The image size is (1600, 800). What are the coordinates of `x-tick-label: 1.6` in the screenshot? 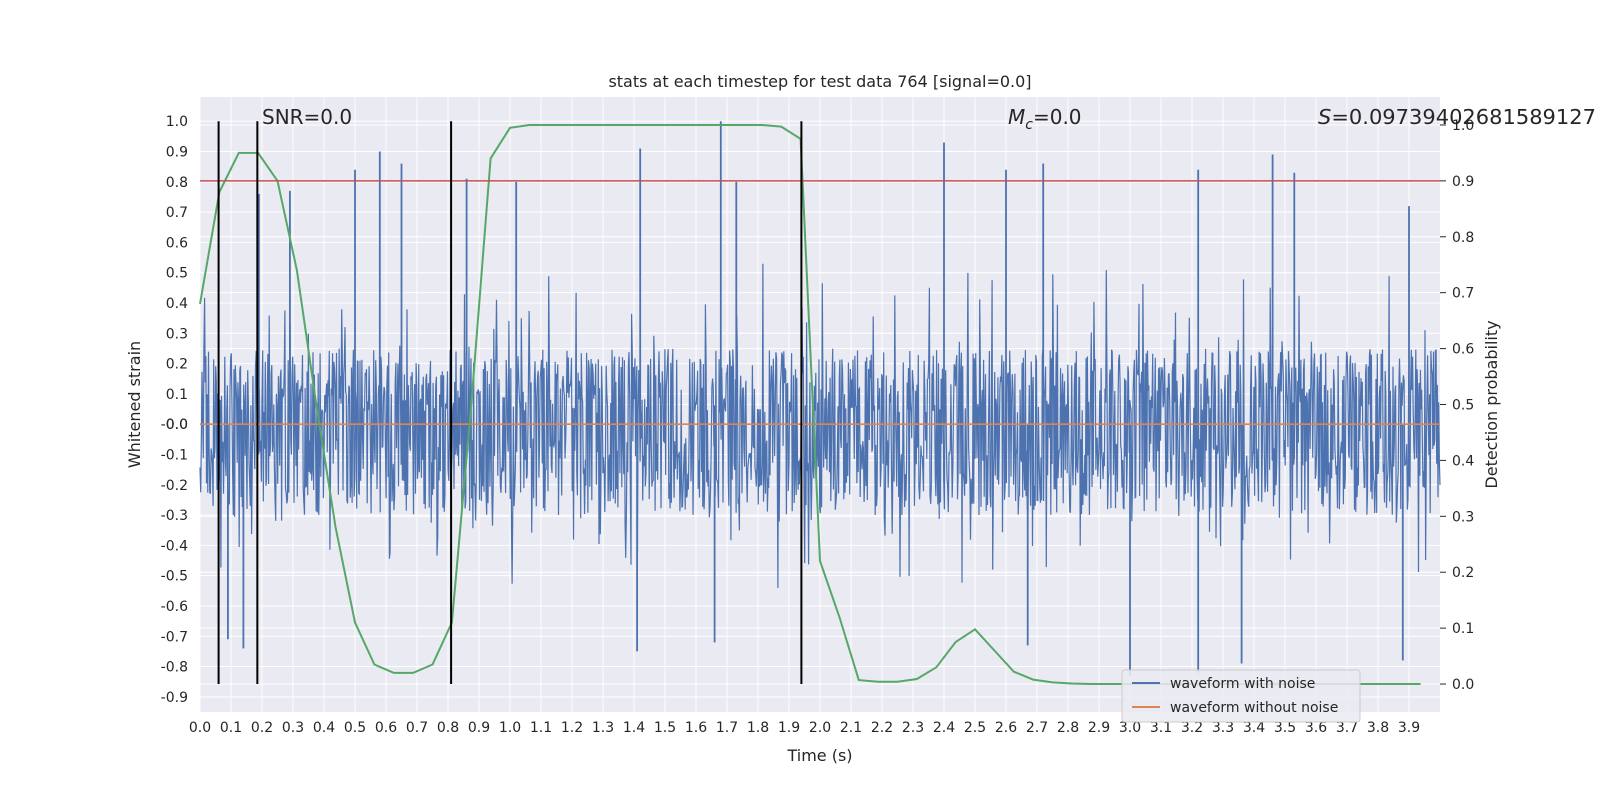 It's located at (696, 728).